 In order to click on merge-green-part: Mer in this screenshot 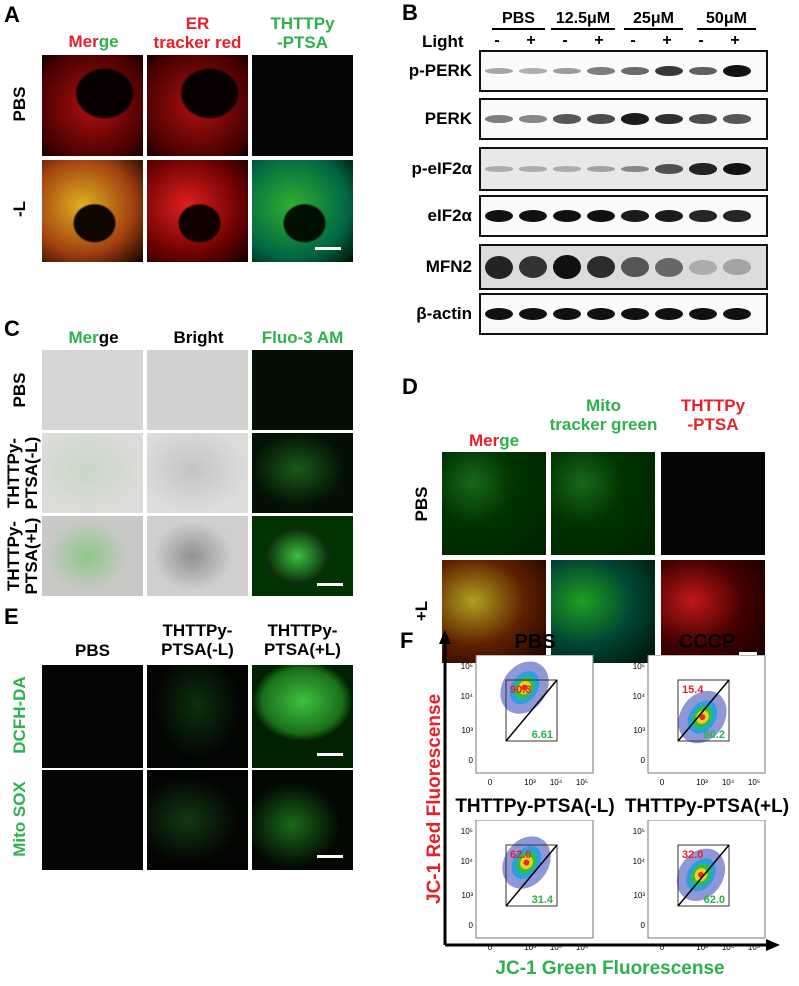, I will do `click(83, 337)`.